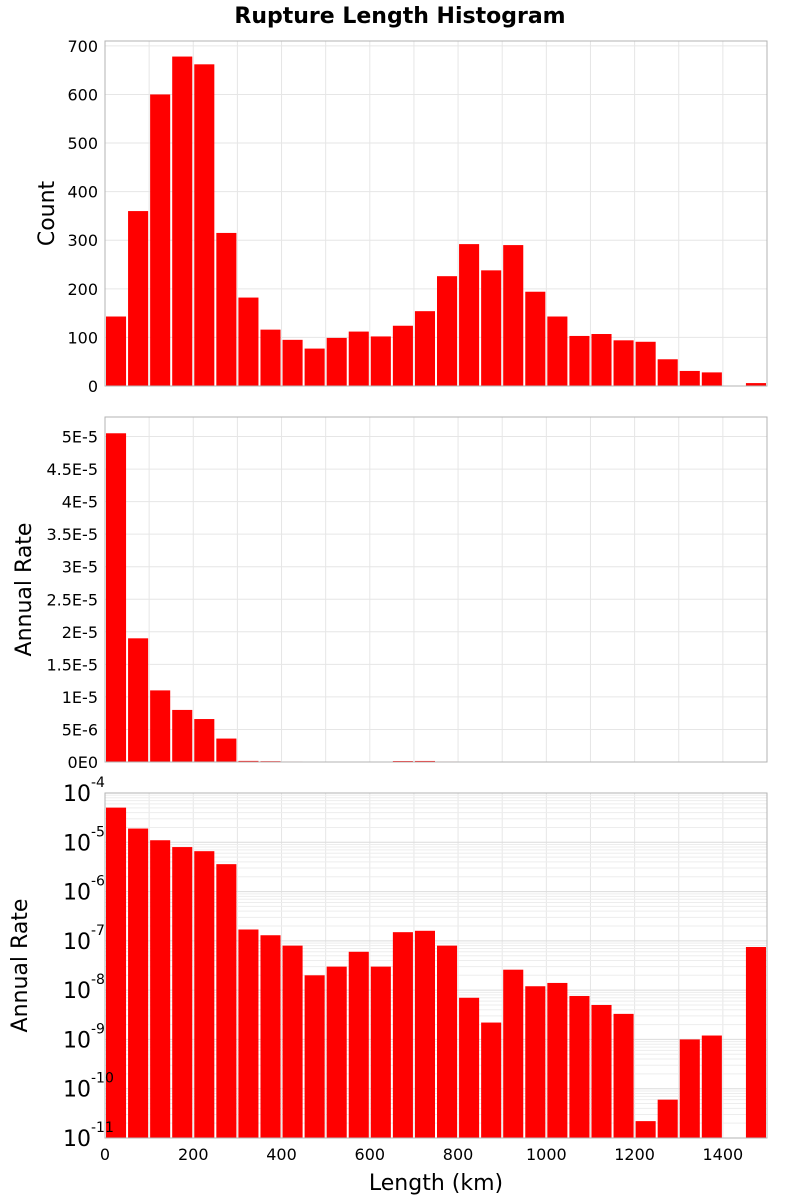 The height and width of the screenshot is (1200, 800). What do you see at coordinates (47, 213) in the screenshot?
I see `y-axis-label: Count` at bounding box center [47, 213].